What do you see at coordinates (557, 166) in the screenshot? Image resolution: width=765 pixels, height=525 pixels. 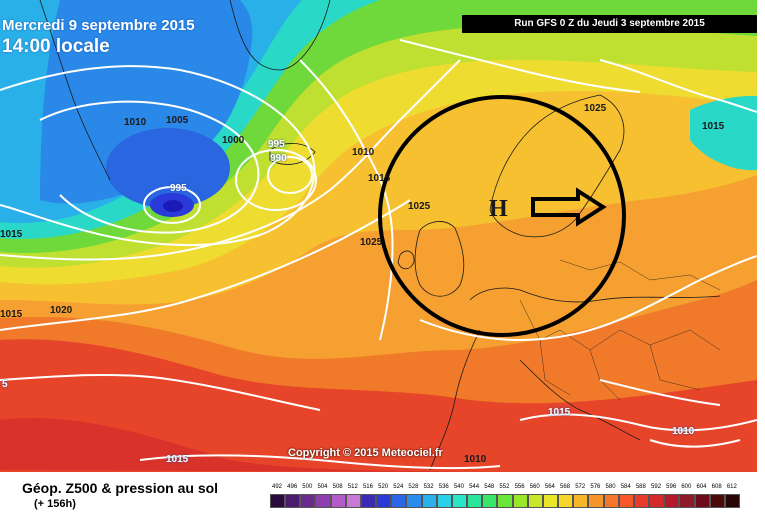 I see `scandinavia-outline` at bounding box center [557, 166].